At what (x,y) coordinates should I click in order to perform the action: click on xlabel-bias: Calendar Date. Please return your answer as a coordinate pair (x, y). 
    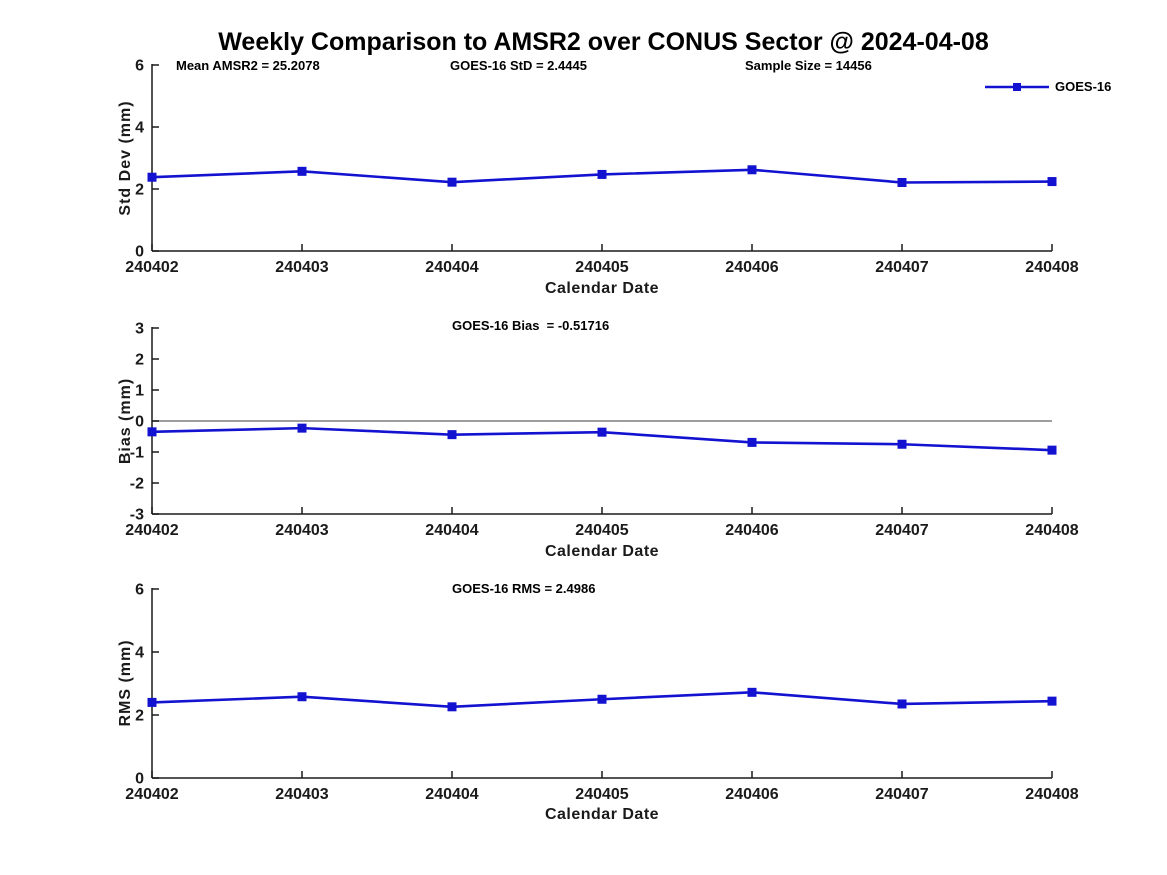
    Looking at the image, I should click on (602, 551).